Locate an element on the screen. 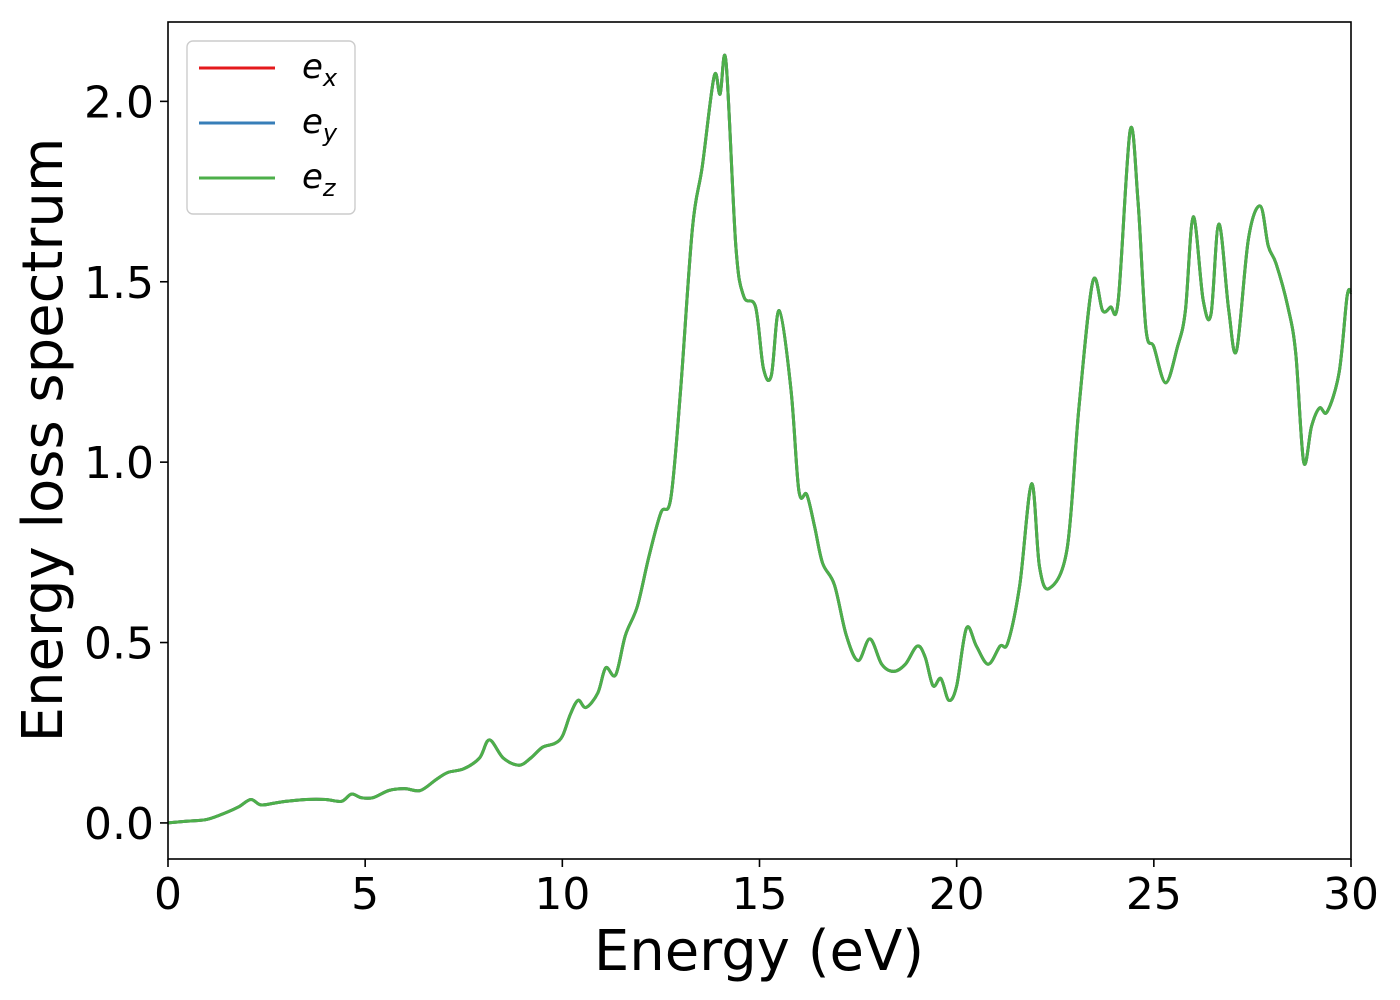 The width and height of the screenshot is (1400, 1000). y-tick-label: 0.0 is located at coordinates (119, 824).